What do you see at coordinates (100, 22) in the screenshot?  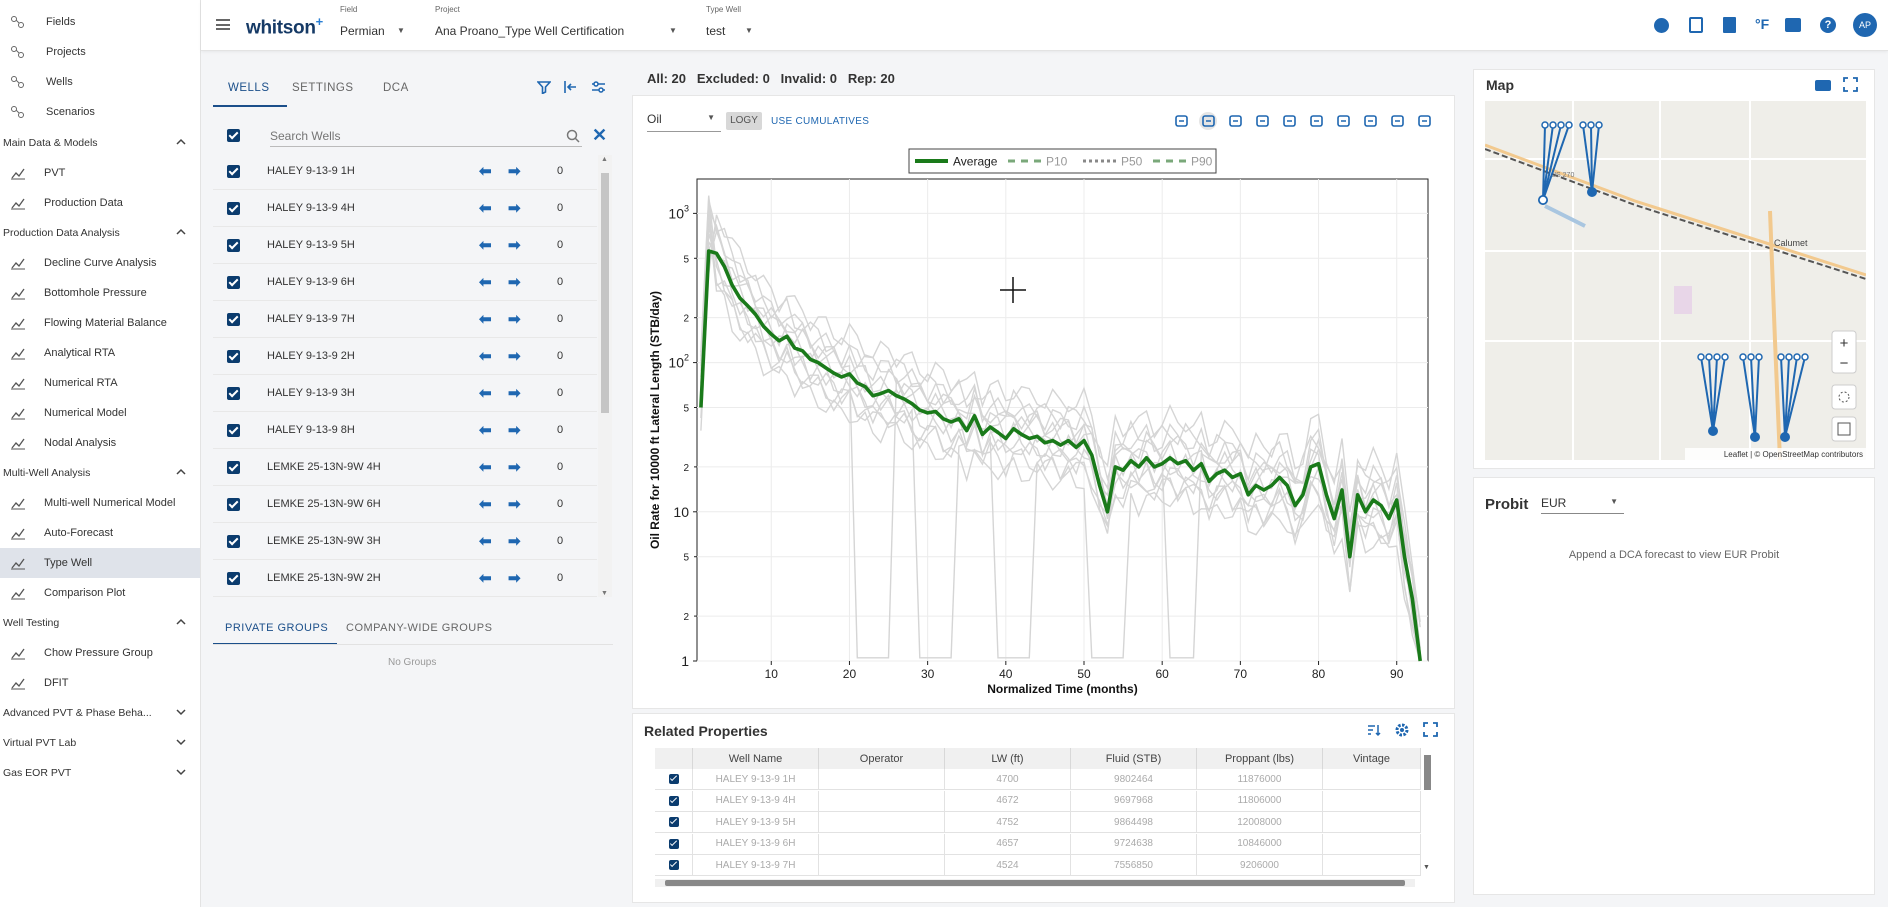 I see `sidebar-item-fields: Fields` at bounding box center [100, 22].